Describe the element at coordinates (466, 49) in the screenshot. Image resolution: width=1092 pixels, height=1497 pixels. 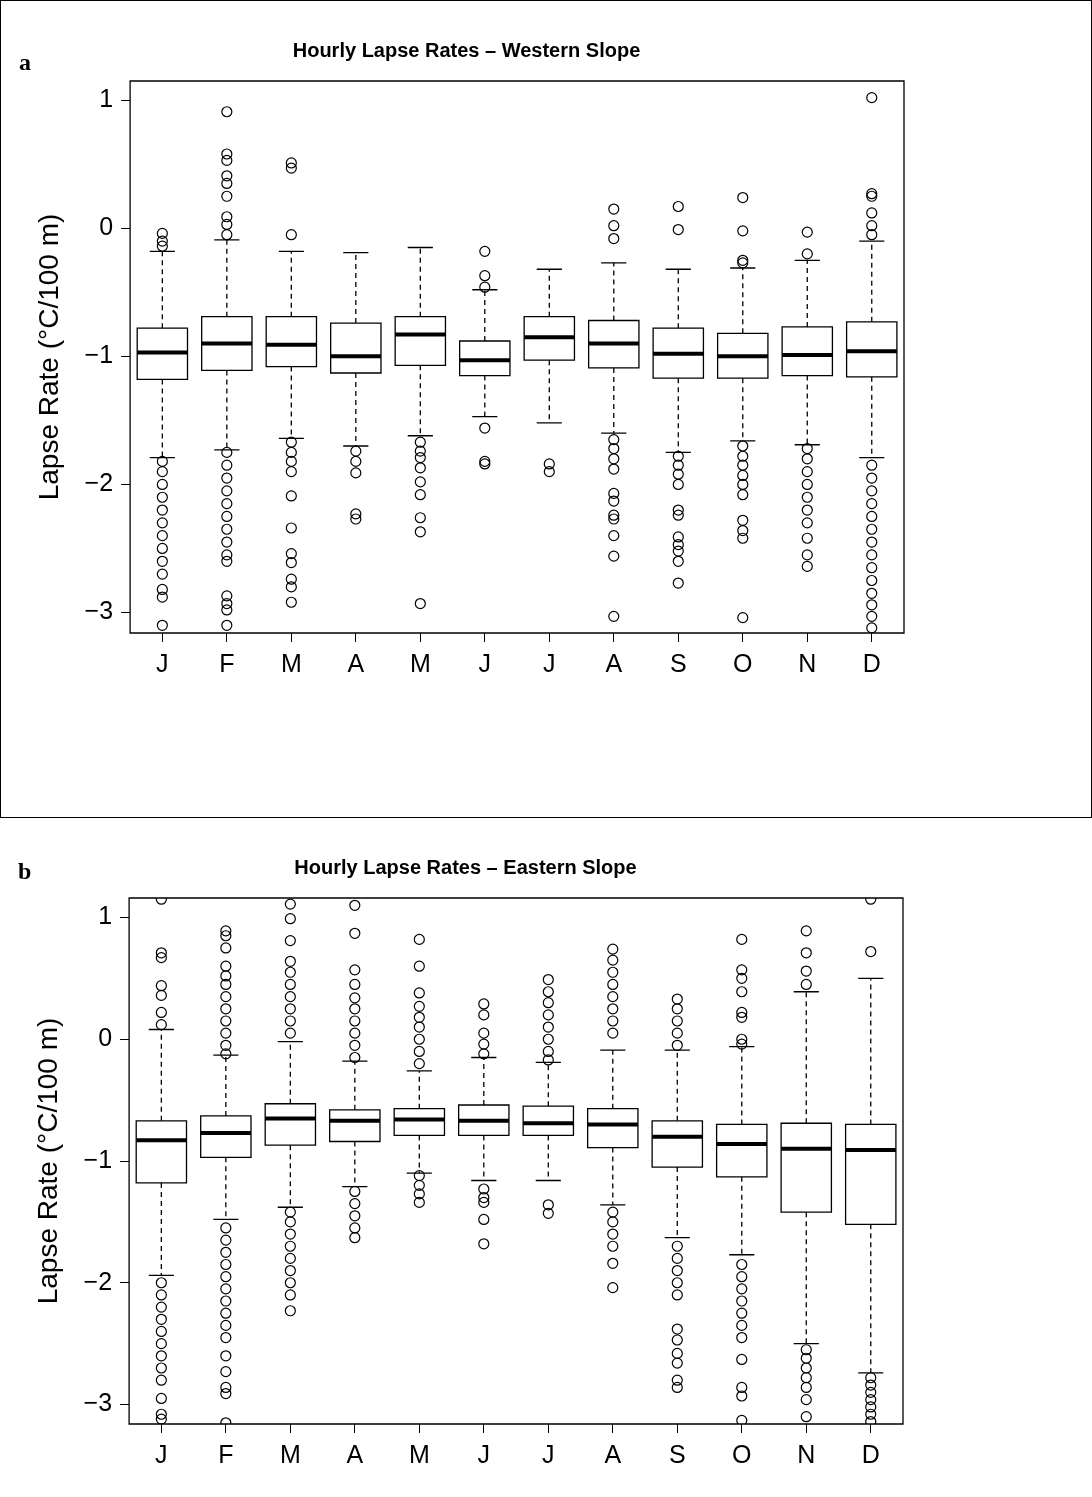
I see `chart-title: Hourly Lapse Rates – Western Slope` at that location.